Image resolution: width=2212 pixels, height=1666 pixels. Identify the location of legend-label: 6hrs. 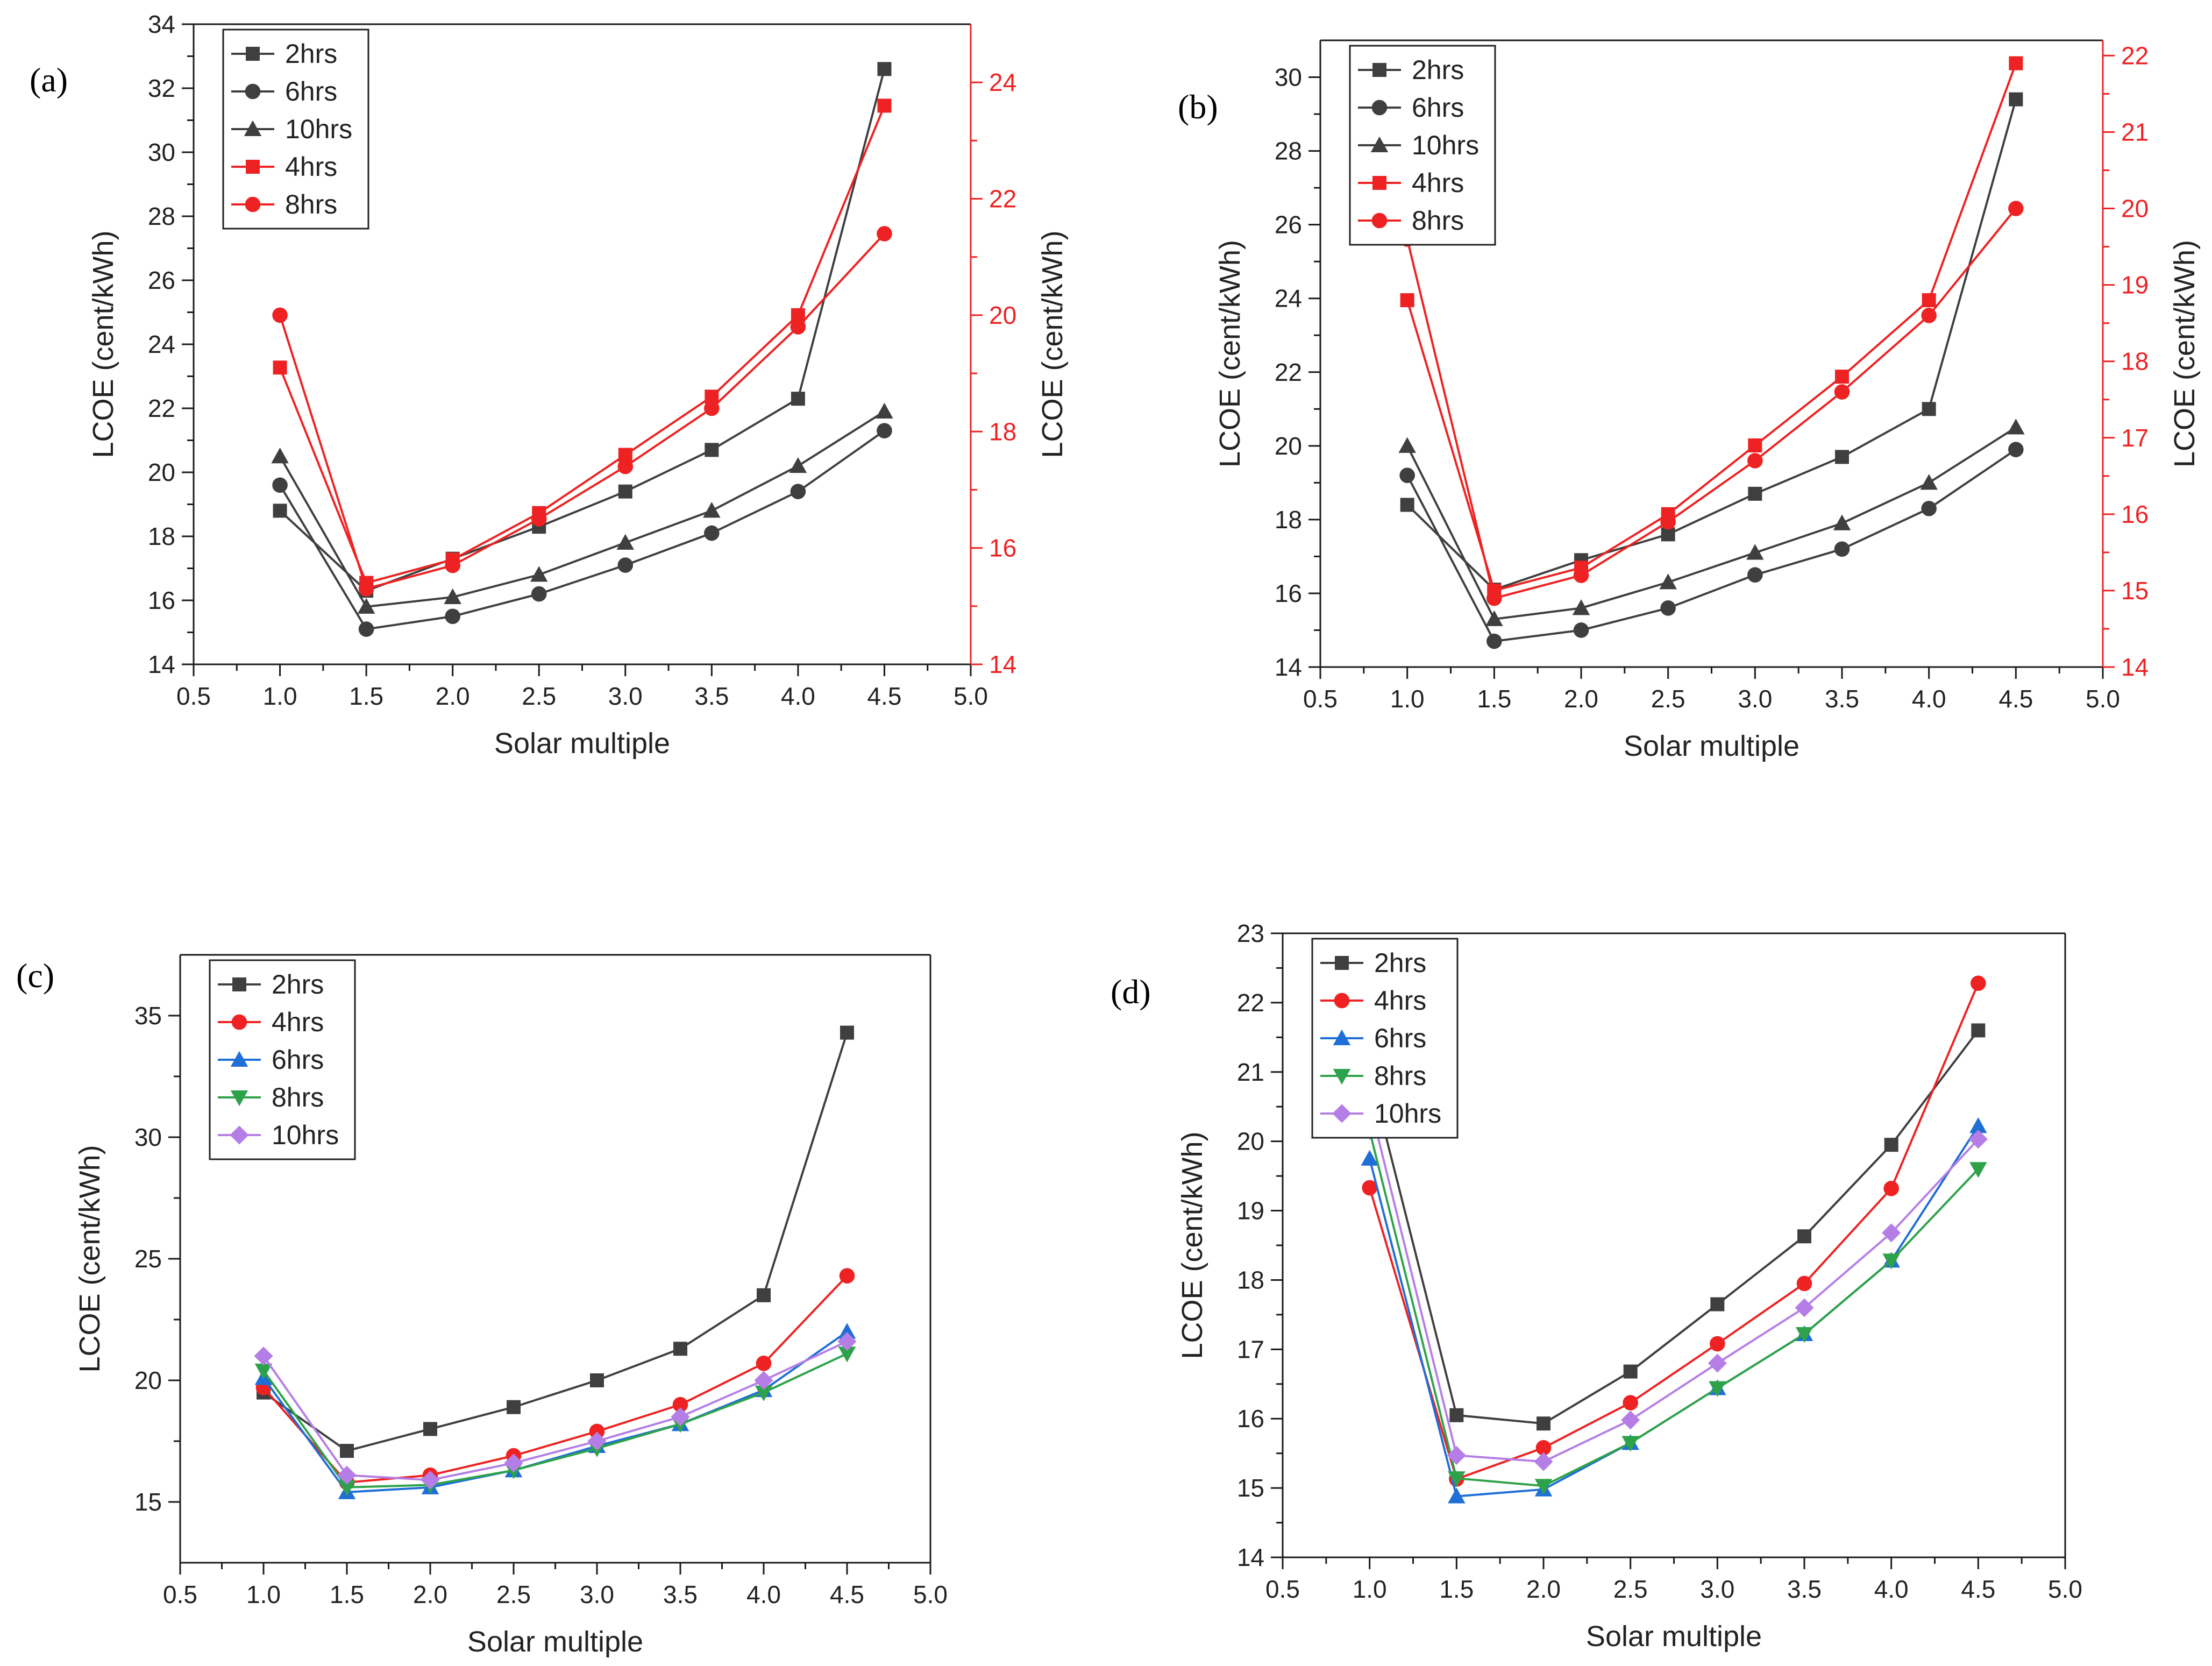
(1400, 1038).